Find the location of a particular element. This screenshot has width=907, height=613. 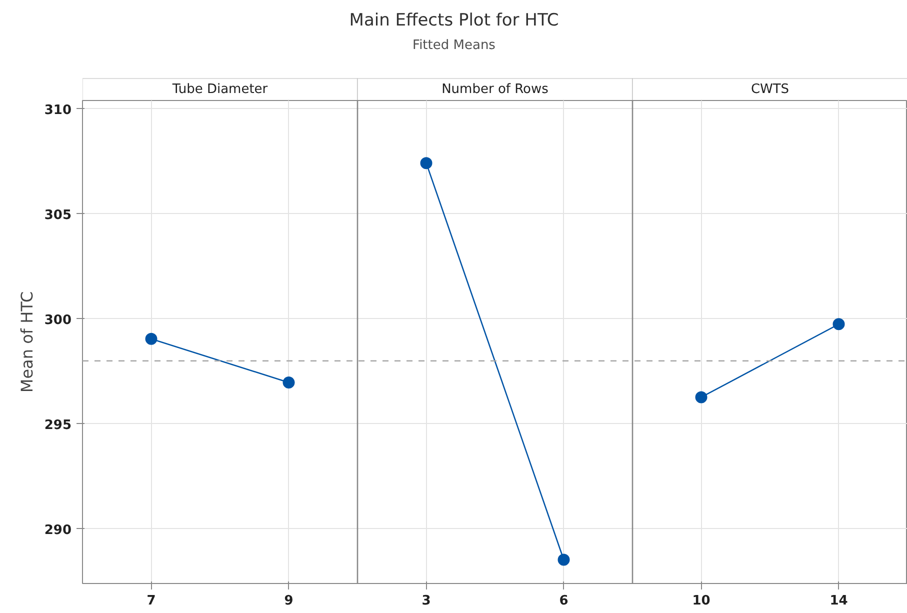

x-tick-label: 7 is located at coordinates (151, 601).